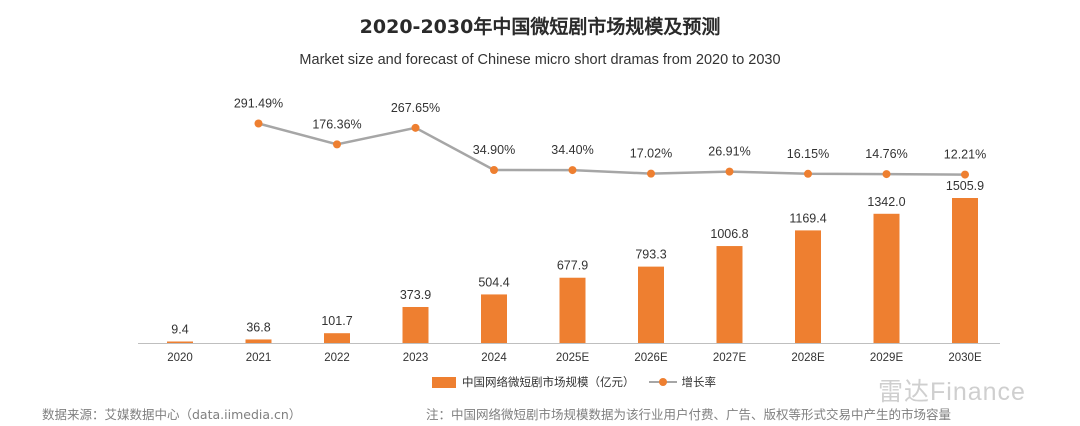 The width and height of the screenshot is (1080, 426). I want to click on x-tick-label-2027E: 2027E, so click(730, 358).